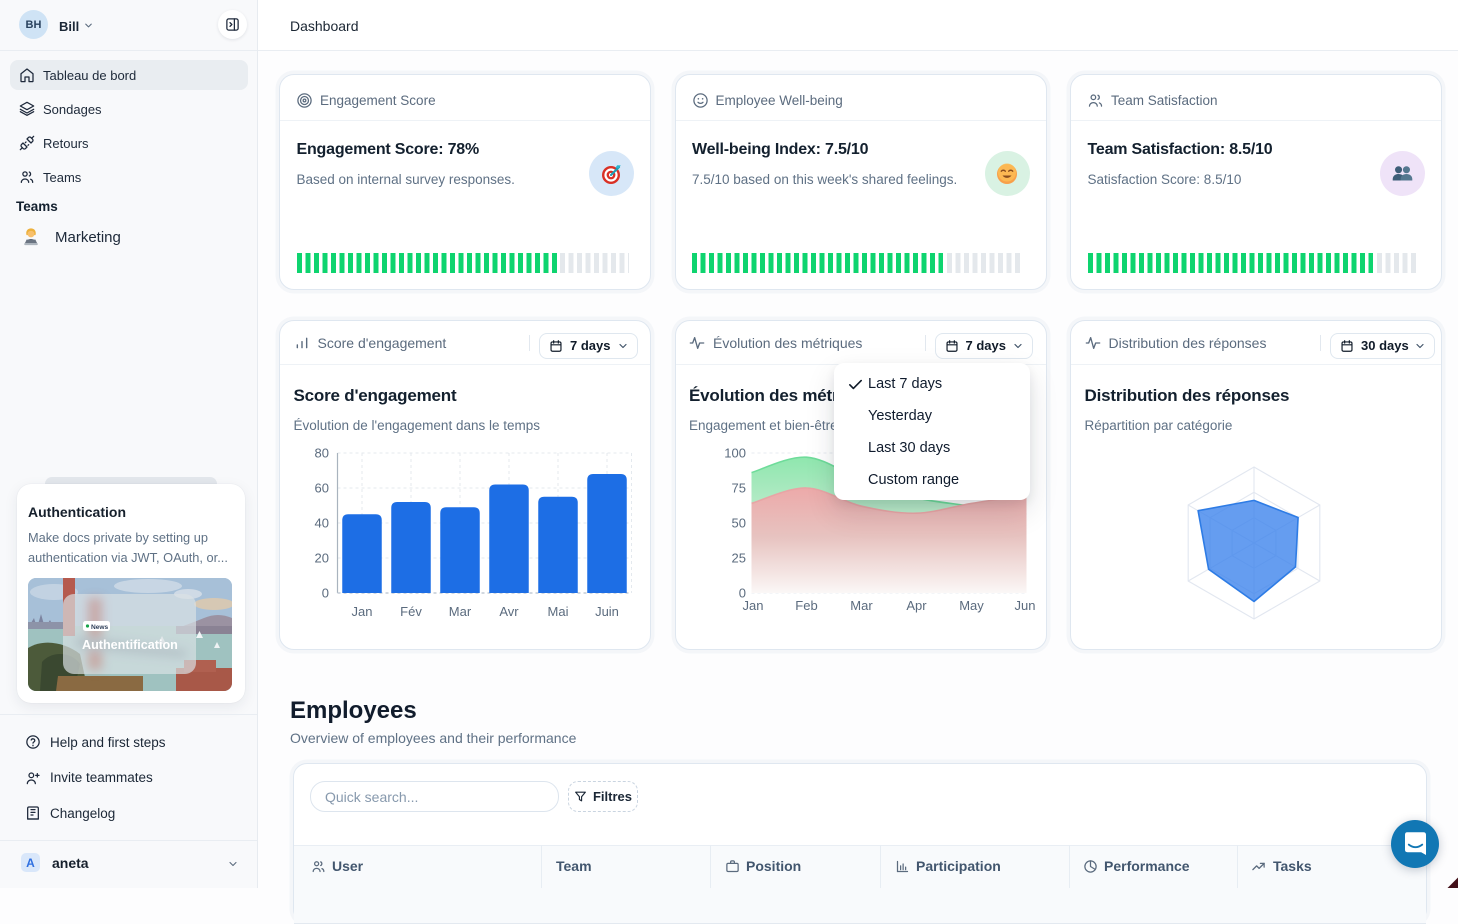 This screenshot has width=1458, height=924. Describe the element at coordinates (558, 611) in the screenshot. I see `svg-text: Mai` at that location.